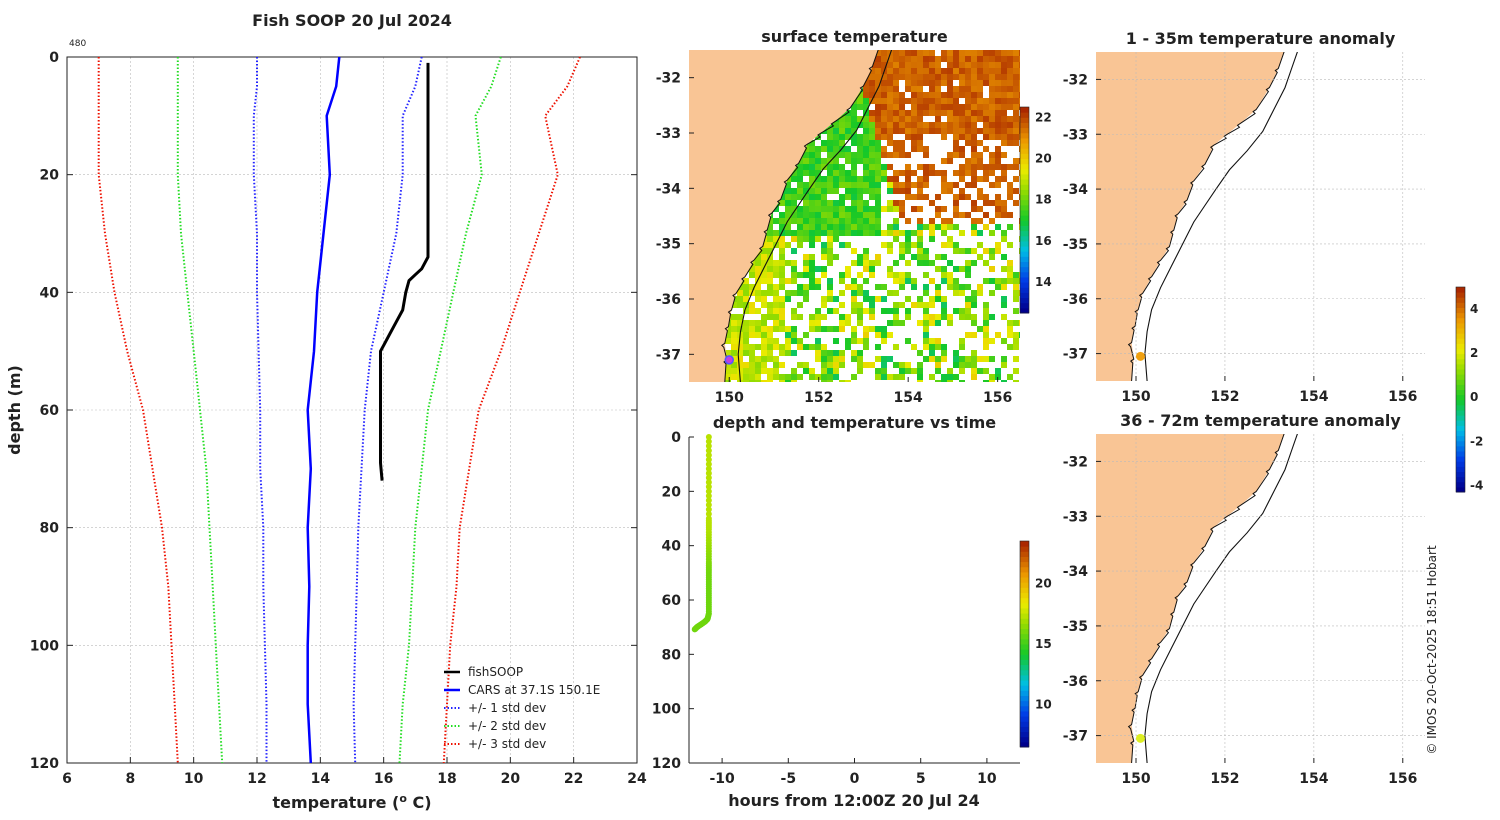  Describe the element at coordinates (1075, 517) in the screenshot. I see `y-tick-label: -33` at that location.